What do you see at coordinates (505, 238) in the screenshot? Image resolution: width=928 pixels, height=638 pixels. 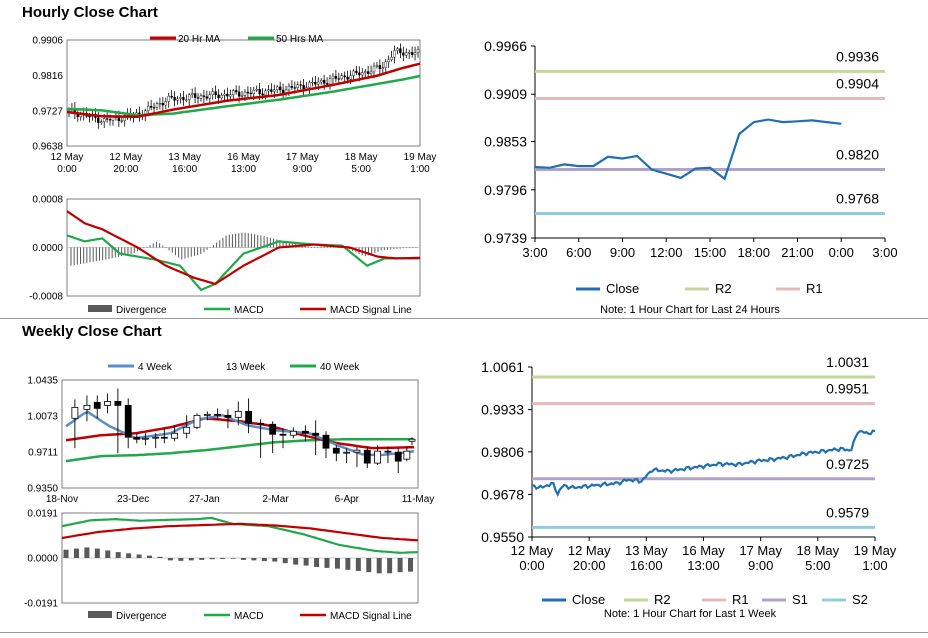 I see `hourly_pivot-ytick-4: 0.9739` at bounding box center [505, 238].